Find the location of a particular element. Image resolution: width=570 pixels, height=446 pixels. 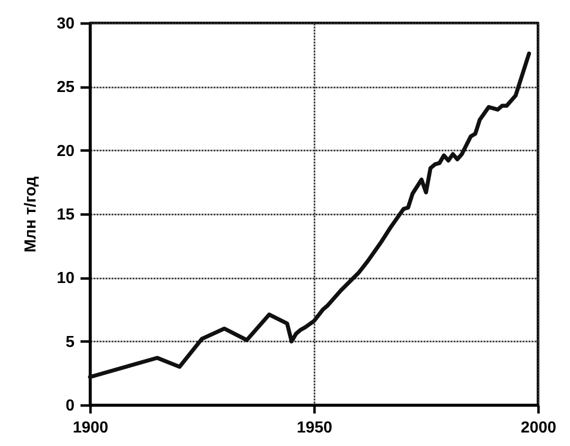

y-tick-label: 0 is located at coordinates (70, 406).